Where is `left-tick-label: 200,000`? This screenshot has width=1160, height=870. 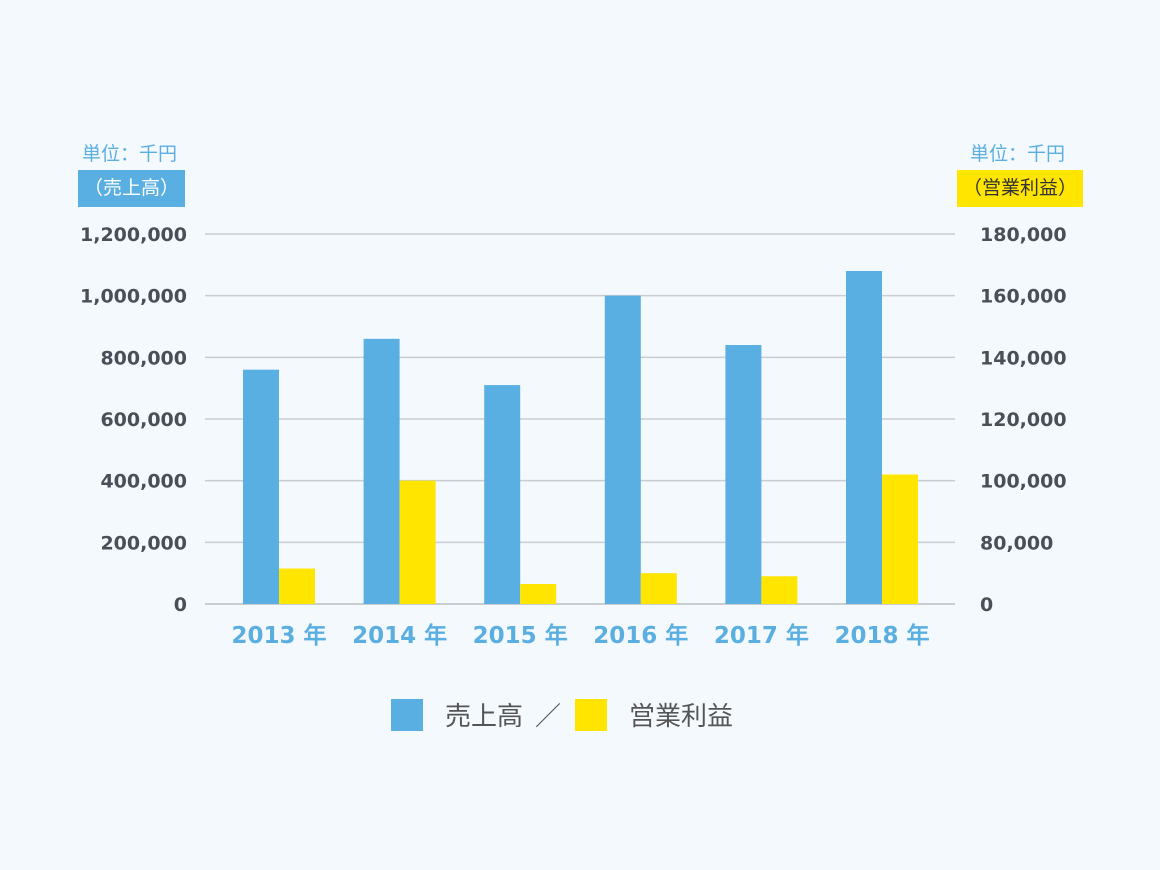 left-tick-label: 200,000 is located at coordinates (143, 543).